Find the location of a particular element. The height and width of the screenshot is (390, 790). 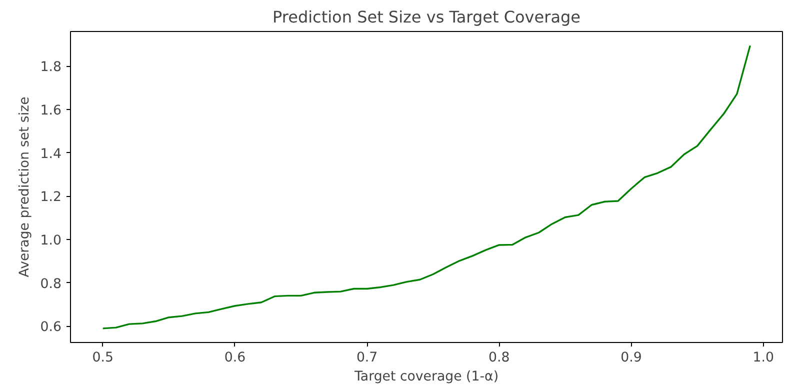

y-tick-label: 1.2 is located at coordinates (51, 198).